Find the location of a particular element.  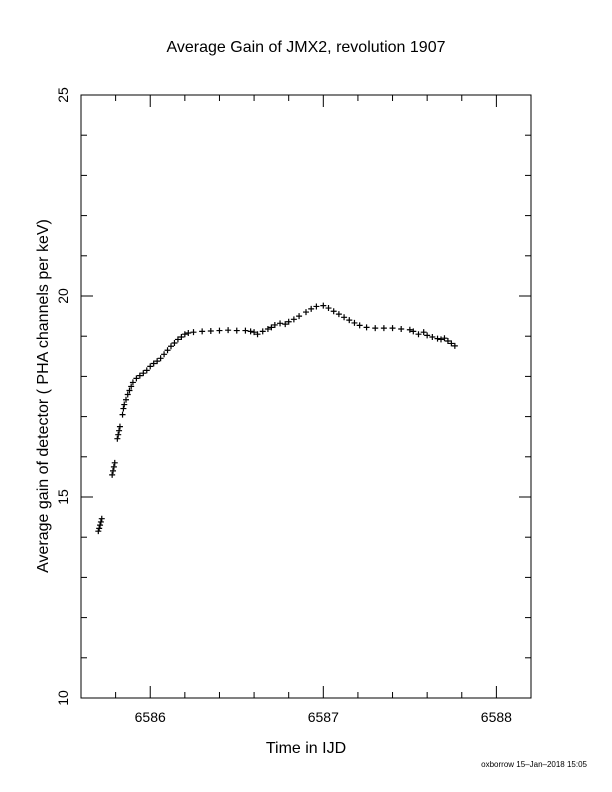

y-tick-label: 20 is located at coordinates (63, 296).